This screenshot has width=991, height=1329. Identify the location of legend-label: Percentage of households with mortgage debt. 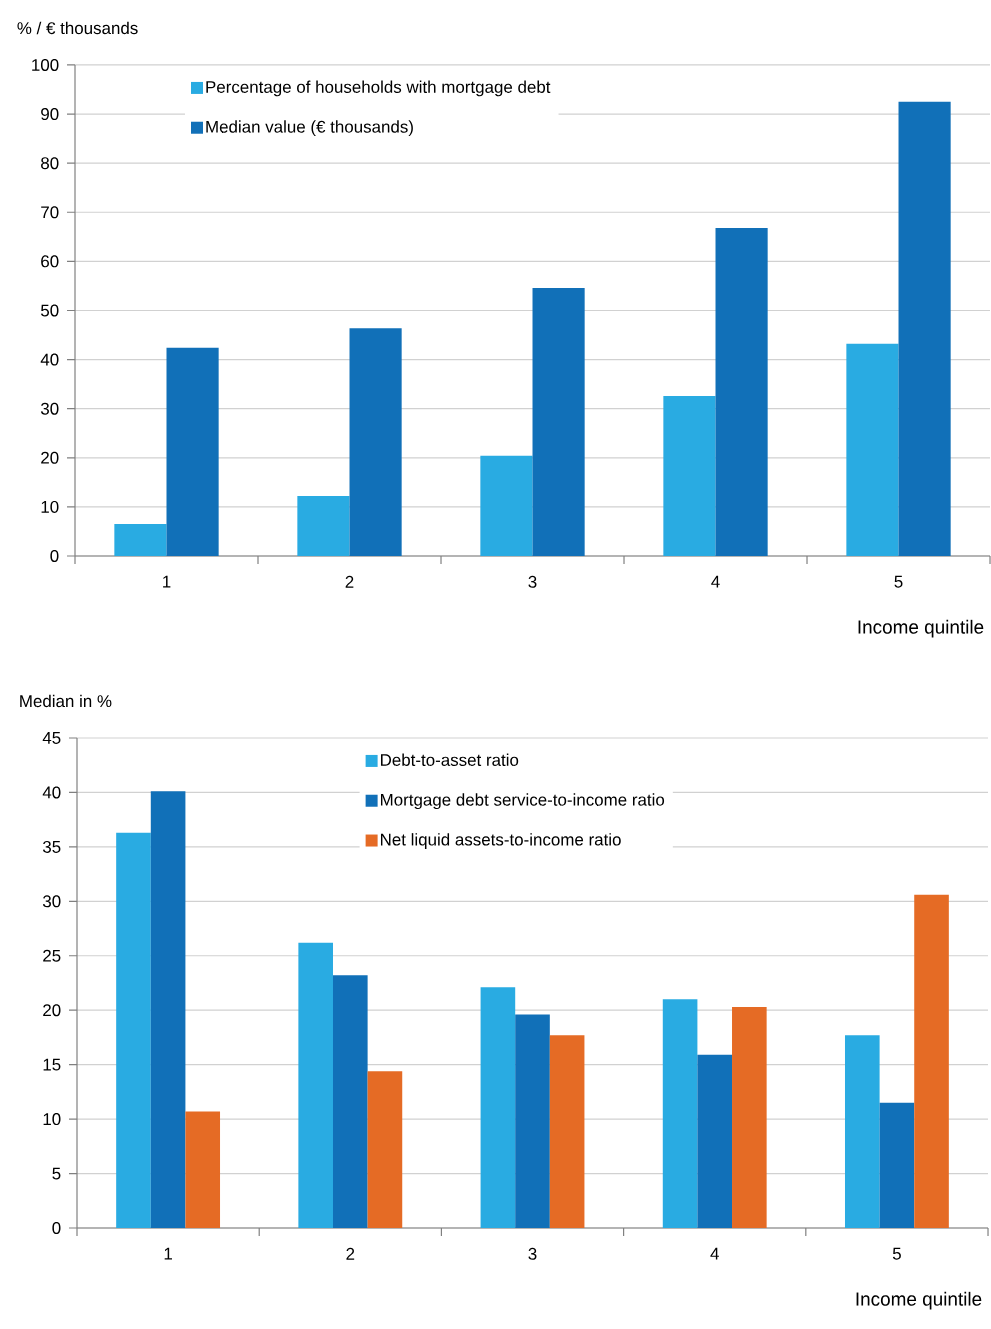
(378, 88).